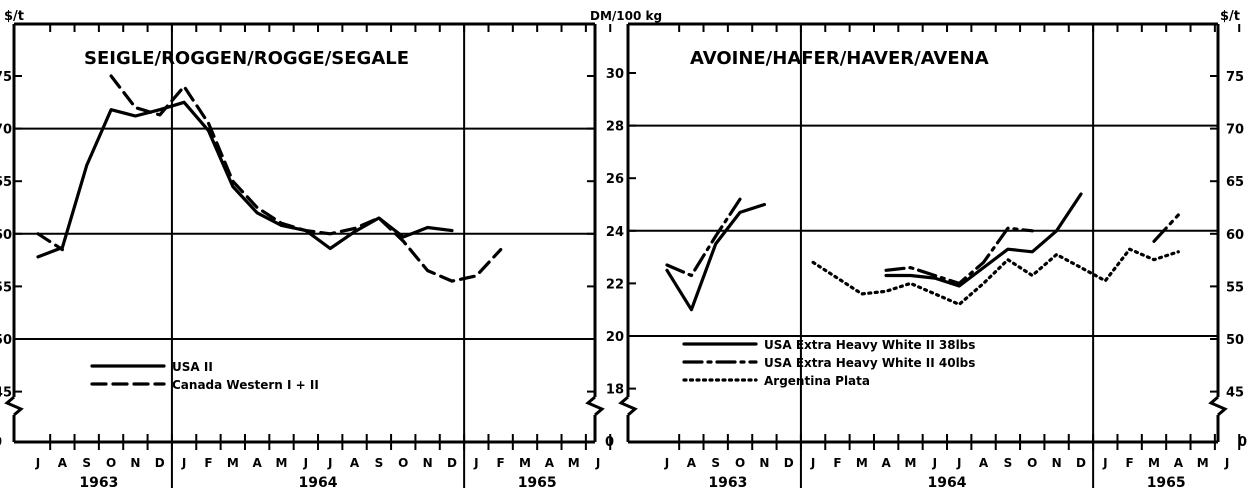 Image resolution: width=1252 pixels, height=492 pixels. Describe the element at coordinates (1235, 287) in the screenshot. I see `y-tick-label-right: 55` at that location.